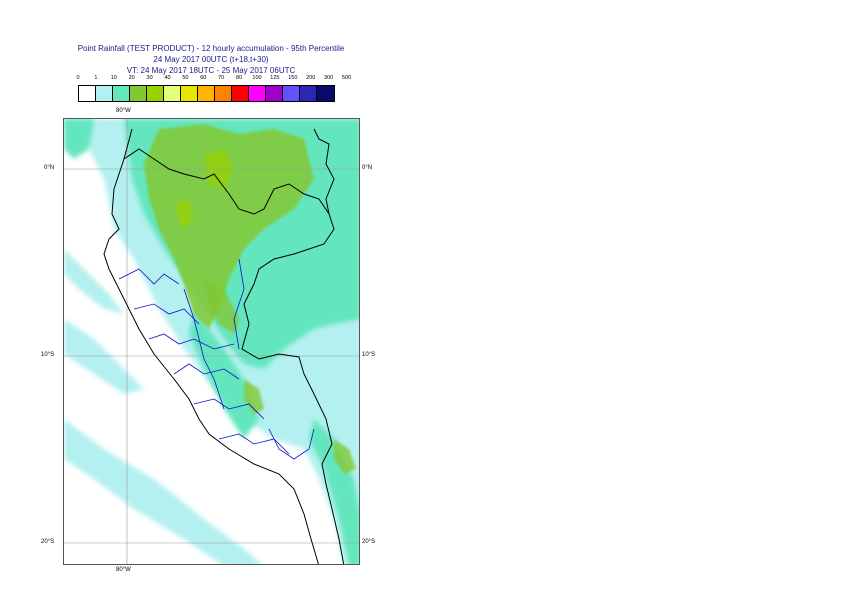 This screenshot has height=596, width=842. I want to click on legend-tick-label: 150, so click(293, 78).